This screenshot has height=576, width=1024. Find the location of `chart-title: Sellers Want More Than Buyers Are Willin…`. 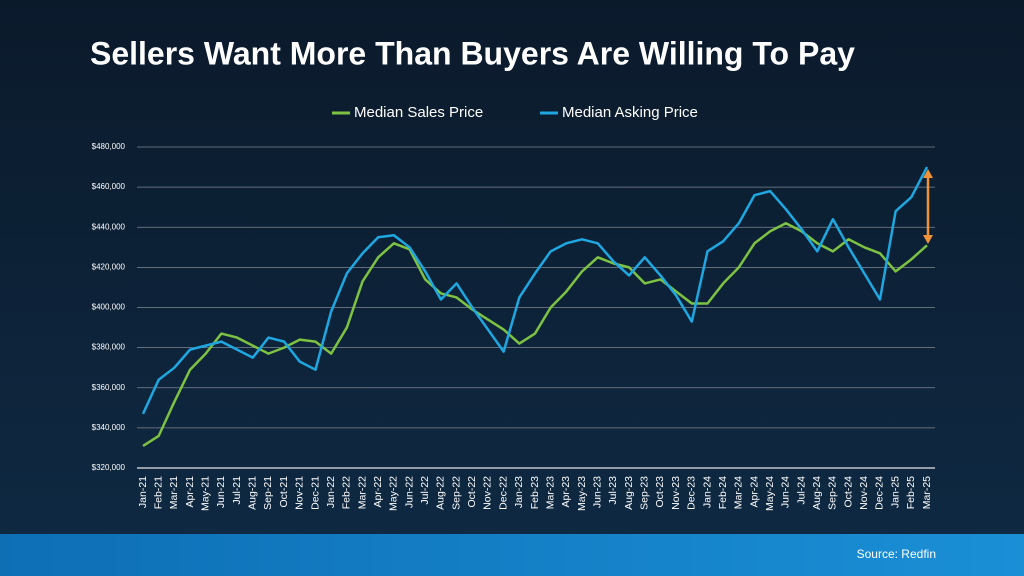

chart-title: Sellers Want More Than Buyers Are Willin… is located at coordinates (472, 53).